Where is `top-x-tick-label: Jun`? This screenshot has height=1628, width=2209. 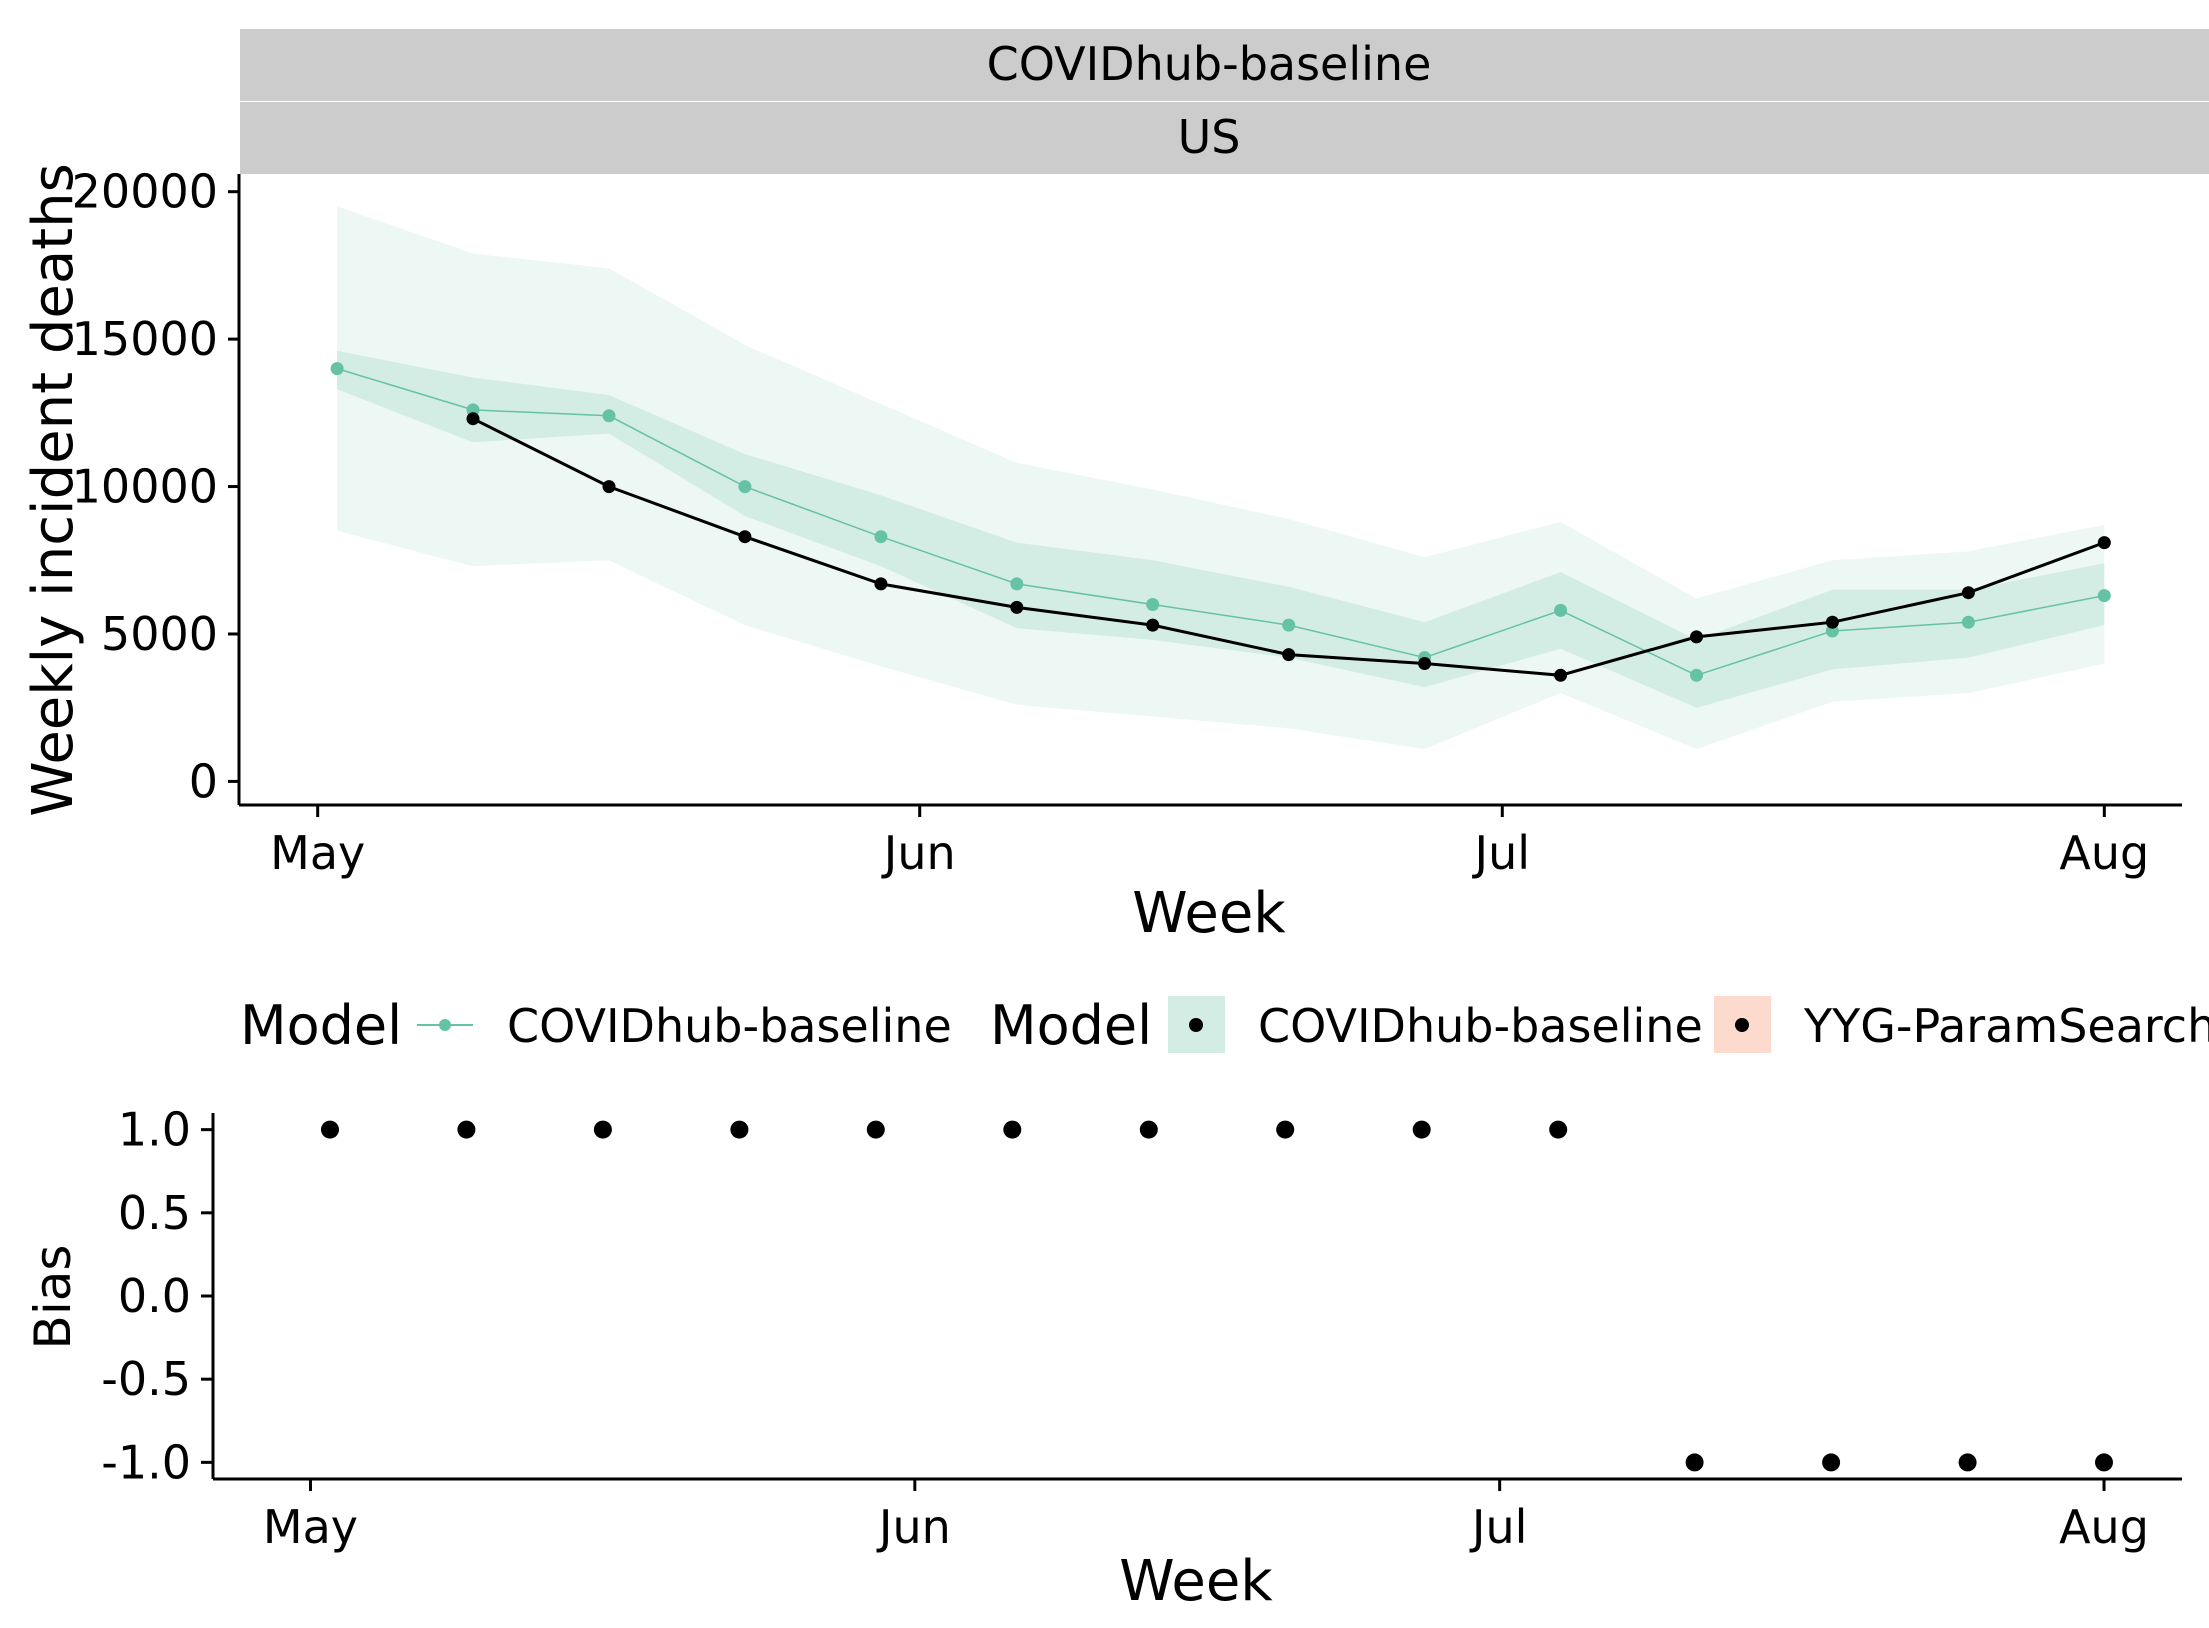 top-x-tick-label: Jun is located at coordinates (918, 853).